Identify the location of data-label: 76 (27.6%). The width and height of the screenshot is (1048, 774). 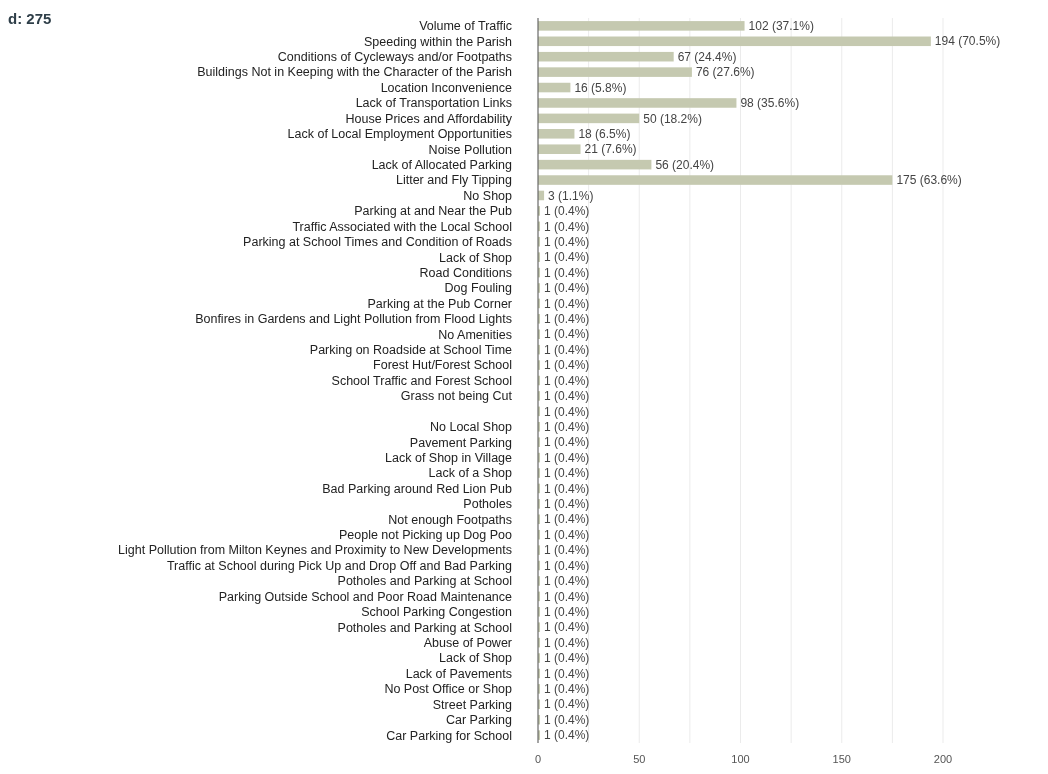
(725, 72).